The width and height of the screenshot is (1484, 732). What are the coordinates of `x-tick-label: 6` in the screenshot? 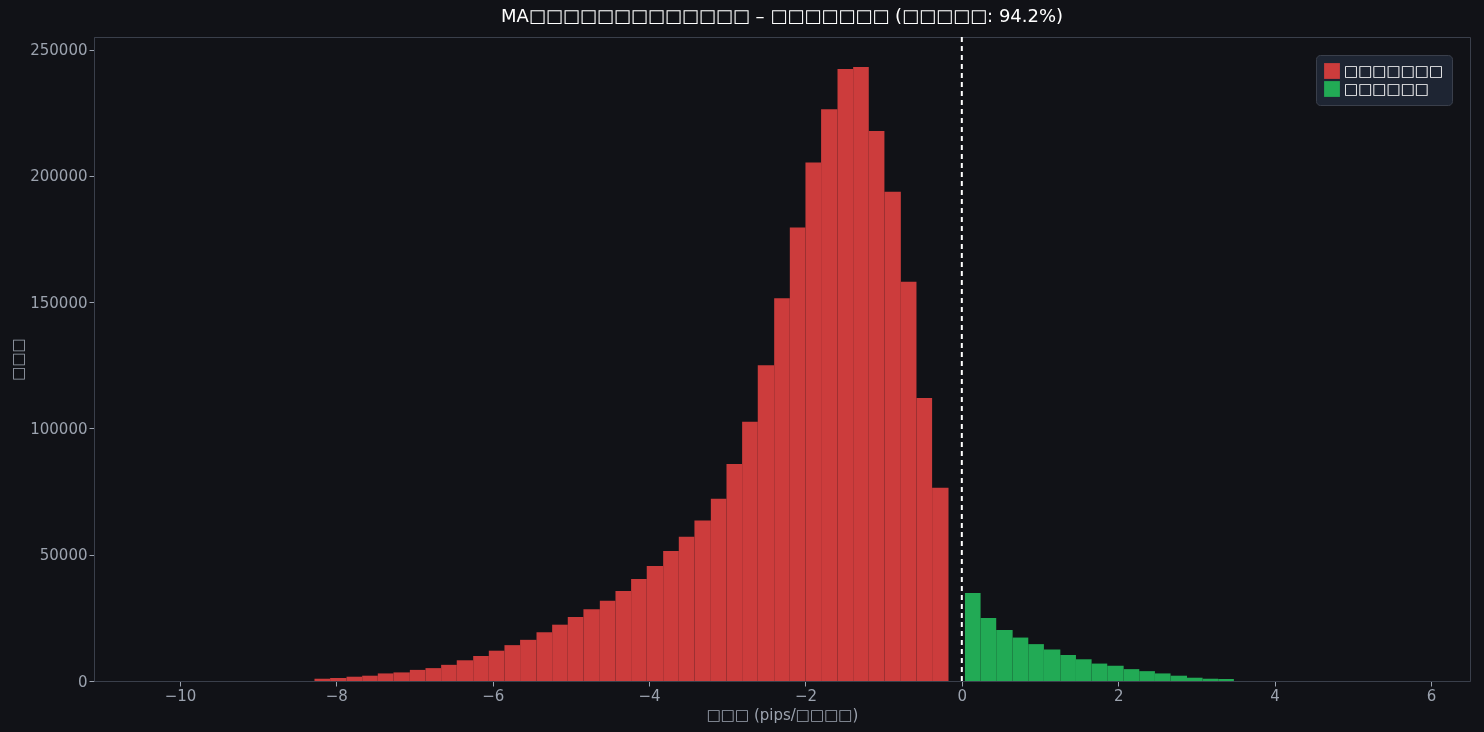 It's located at (1431, 695).